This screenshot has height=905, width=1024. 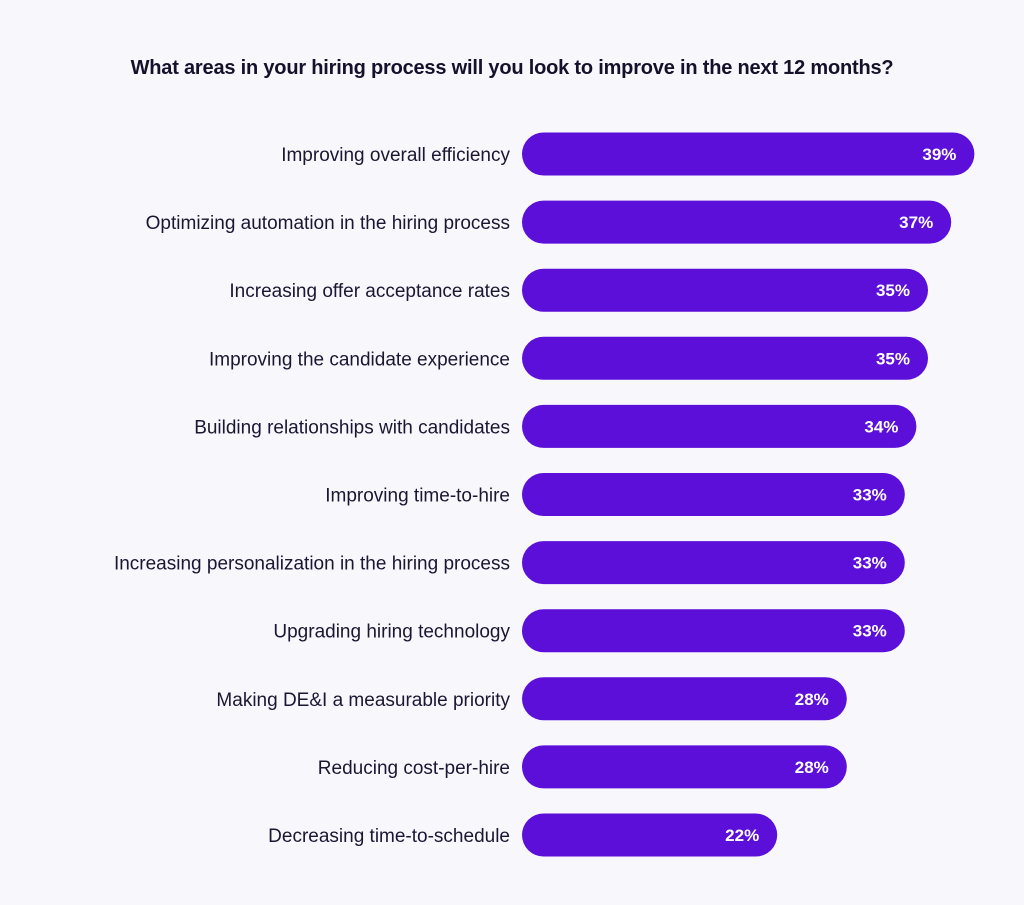 I want to click on category-label: Reducing cost-per-hire, so click(x=414, y=768).